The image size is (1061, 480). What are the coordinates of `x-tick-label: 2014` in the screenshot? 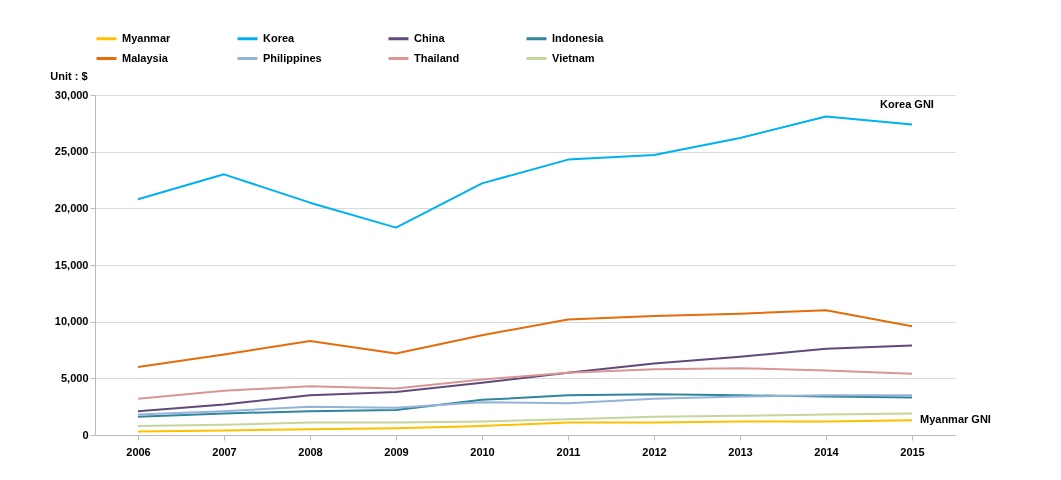 It's located at (827, 451).